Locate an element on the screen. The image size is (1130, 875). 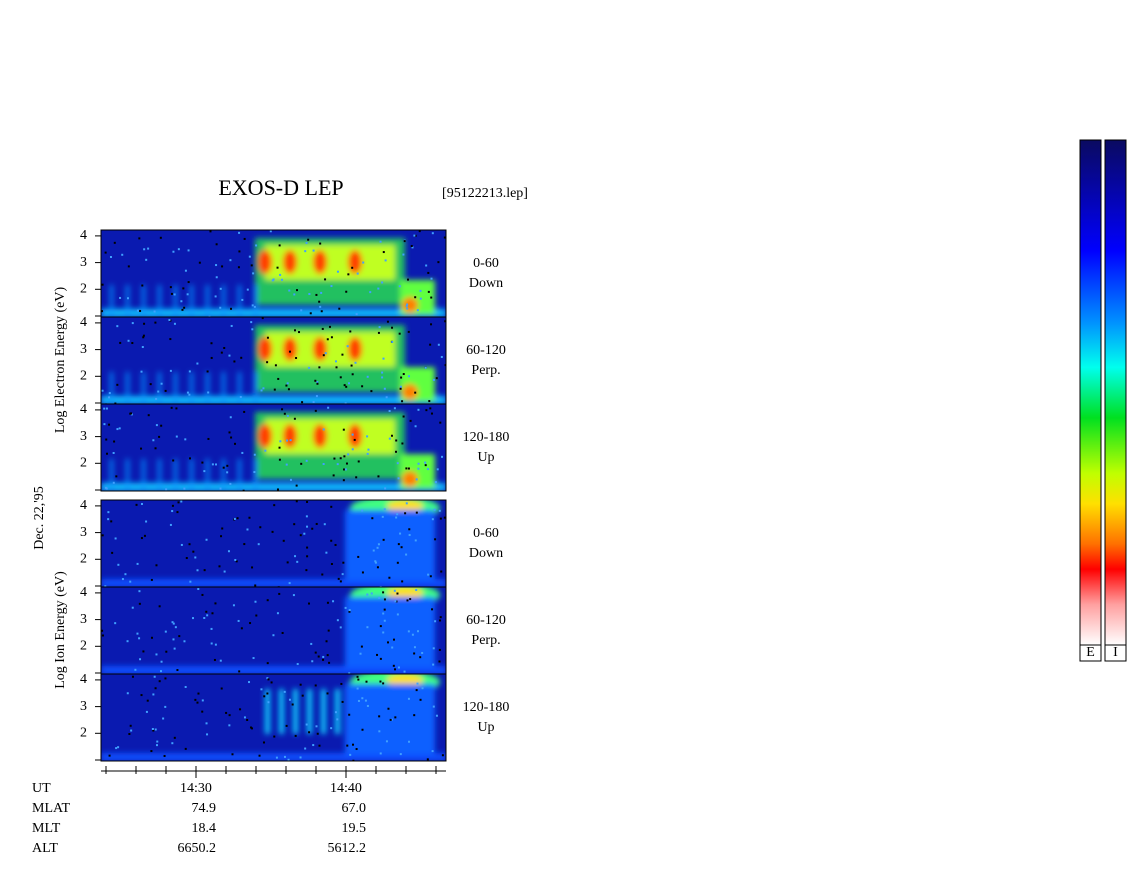
spectrogram is located at coordinates (273, 360).